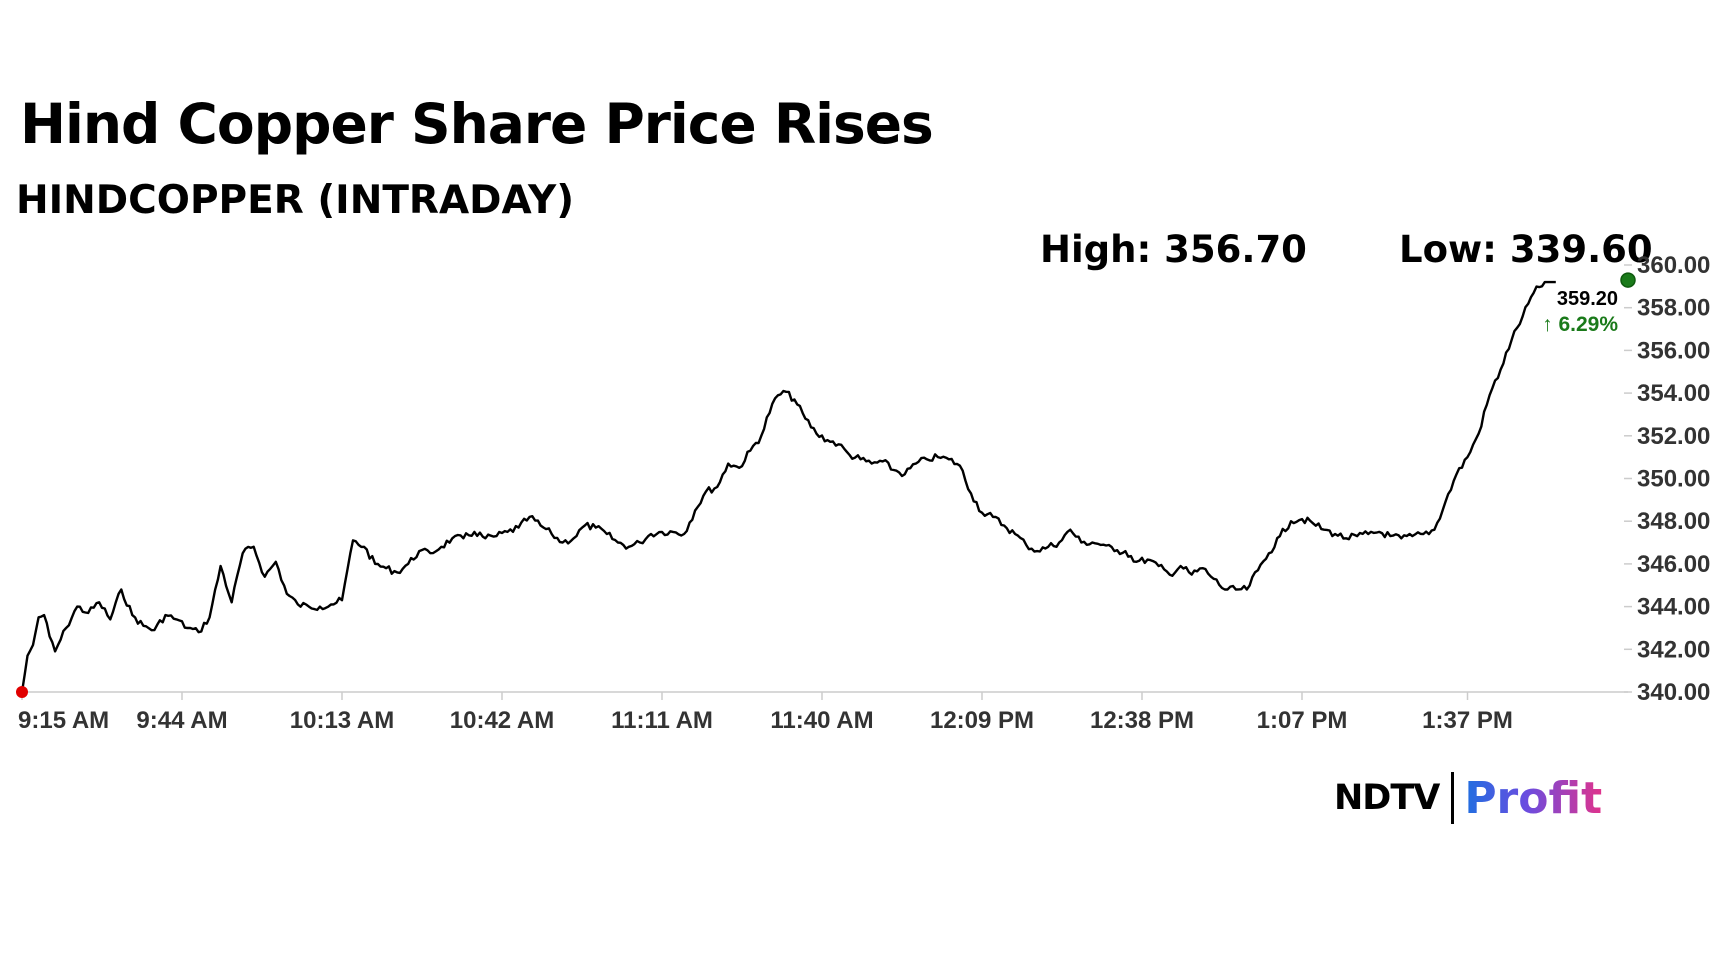  I want to click on x-tick-label: 1:07 PM, so click(1302, 720).